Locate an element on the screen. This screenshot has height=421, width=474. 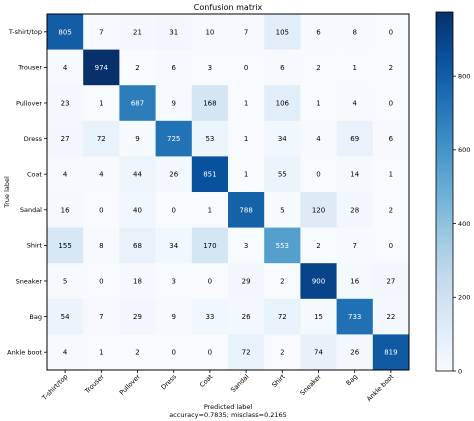
cell-value-label: 733 is located at coordinates (354, 317).